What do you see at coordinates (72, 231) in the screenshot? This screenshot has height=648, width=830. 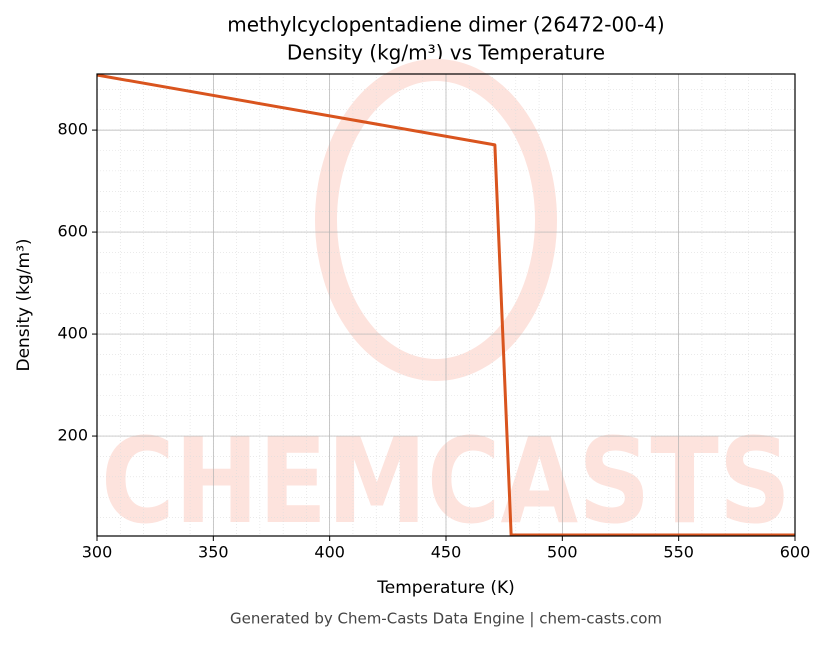 I see `y-tick-label: 600` at bounding box center [72, 231].